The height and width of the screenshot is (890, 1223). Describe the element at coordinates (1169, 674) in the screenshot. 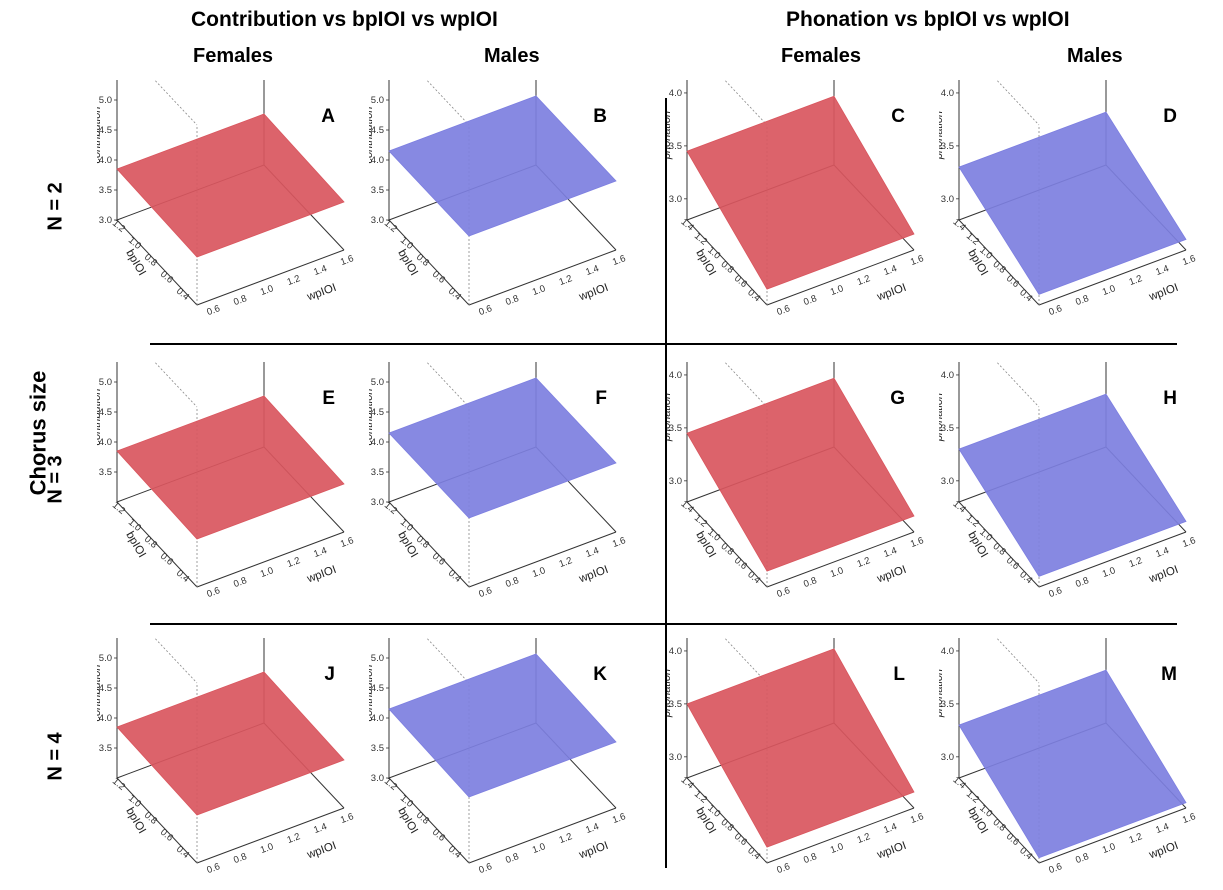

I see `panel-letter: M` at that location.